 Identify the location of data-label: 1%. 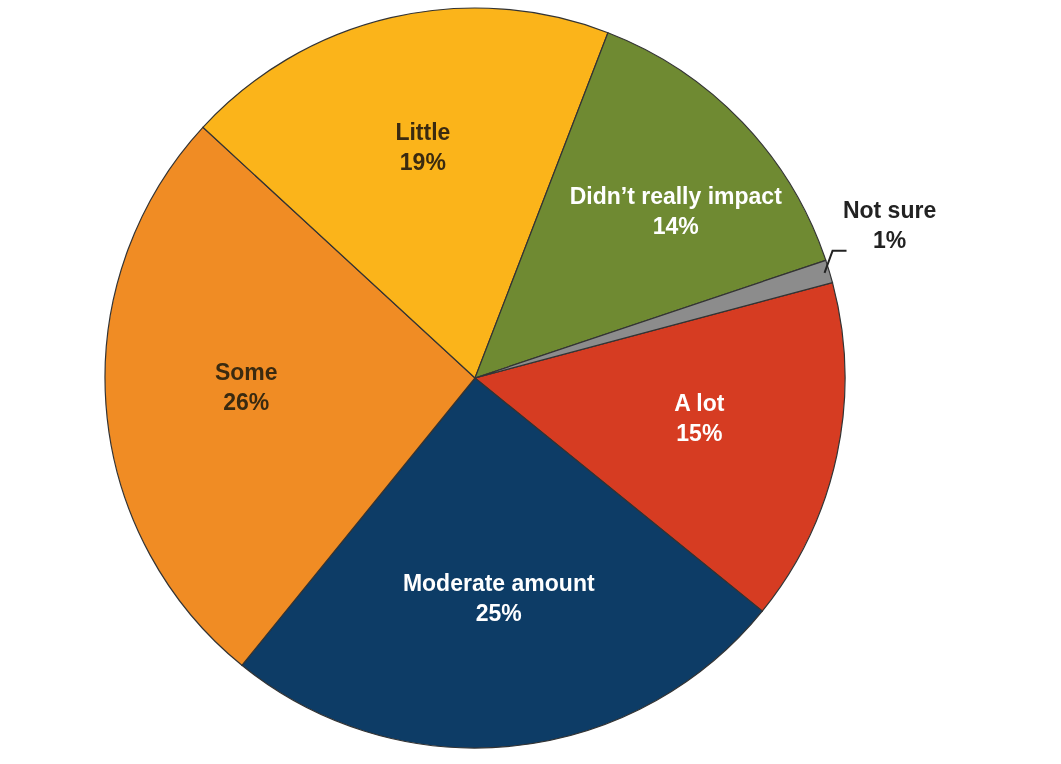
(889, 239).